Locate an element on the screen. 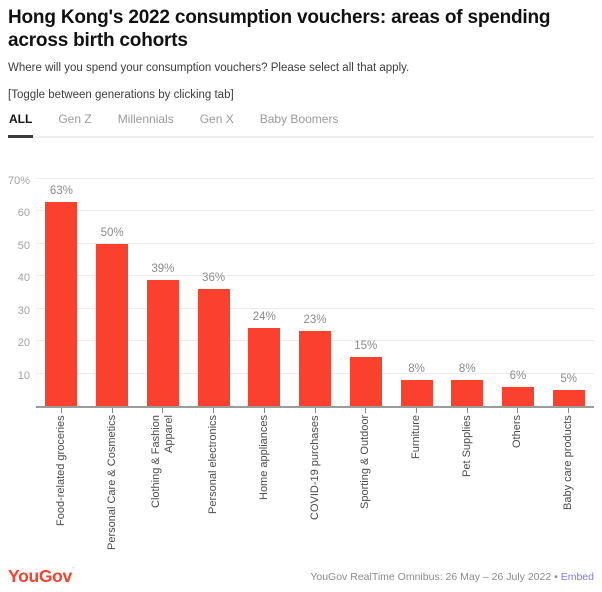 The width and height of the screenshot is (602, 592). bar-value-label: 63% is located at coordinates (61, 191).